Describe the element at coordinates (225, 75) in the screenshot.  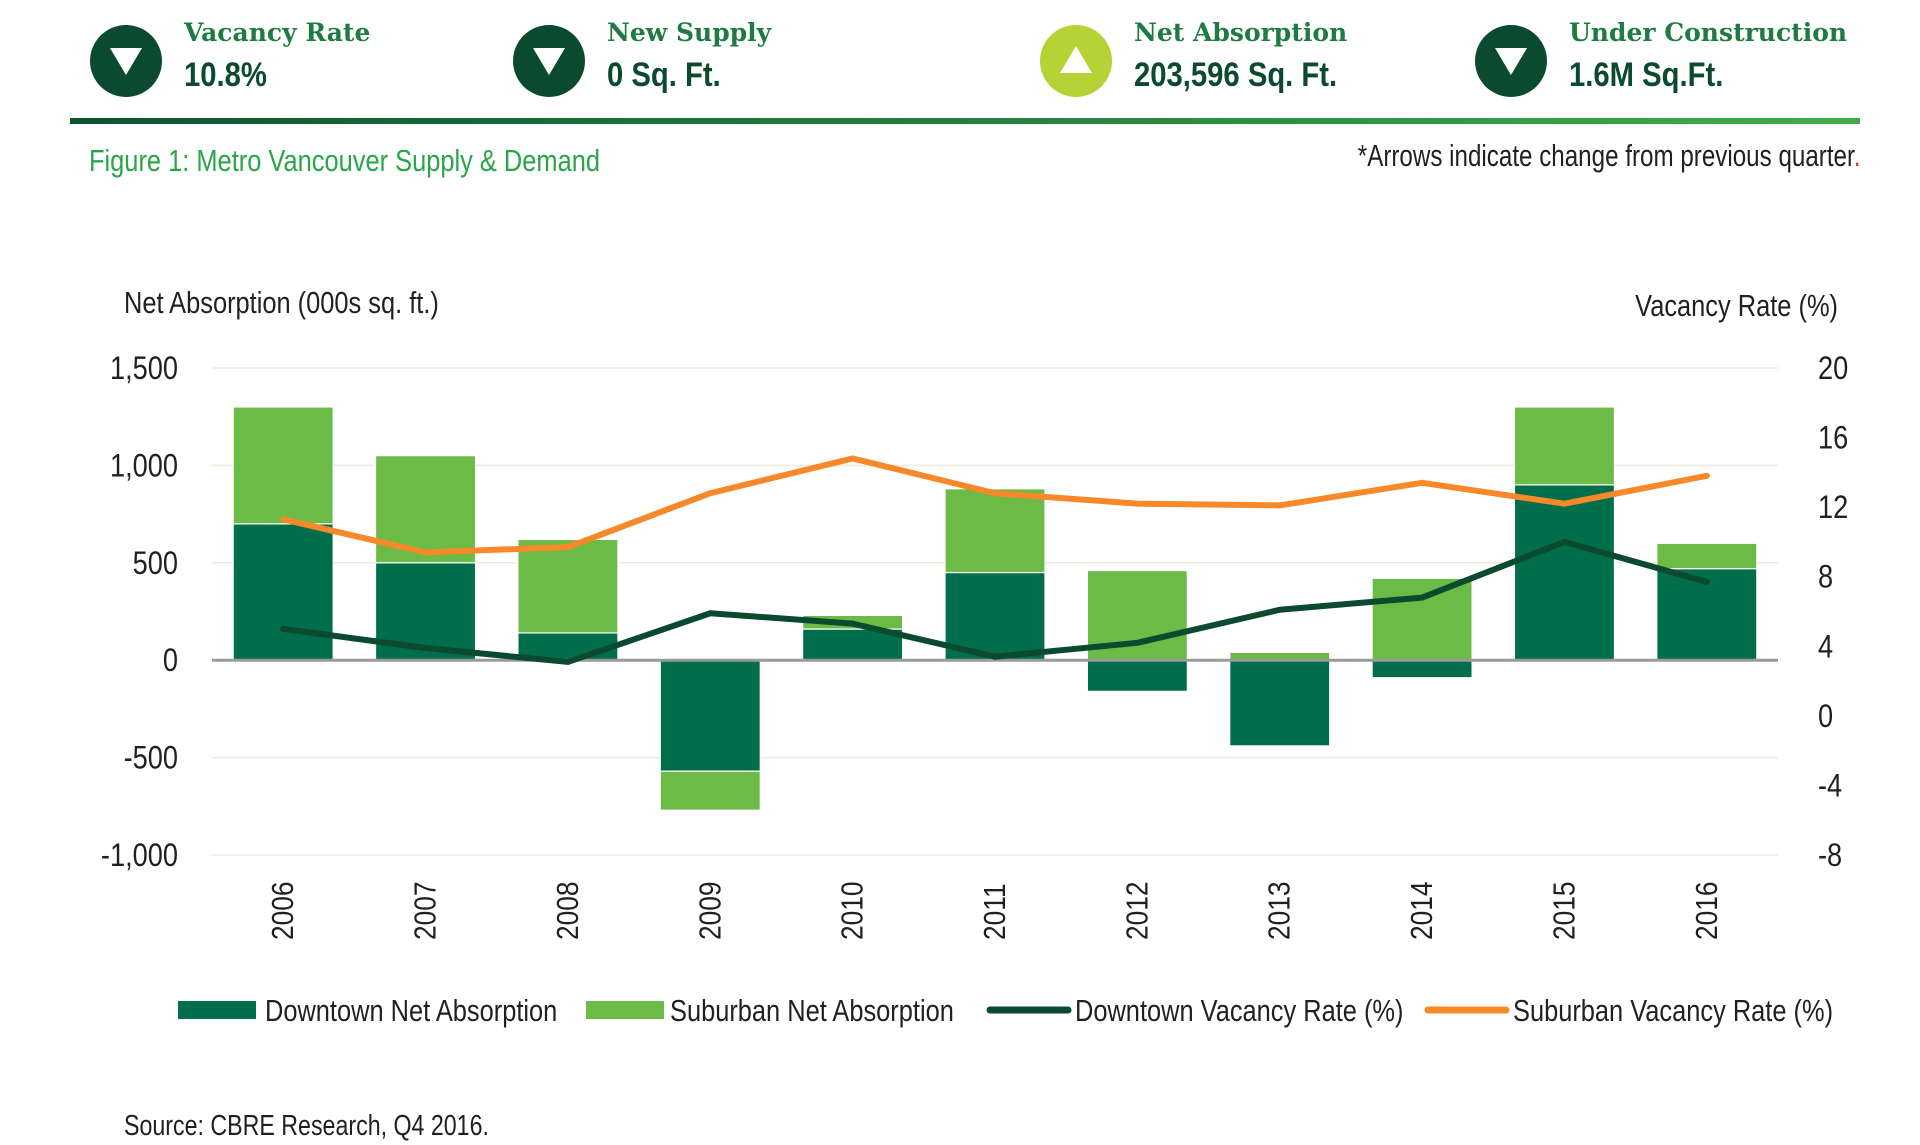
I see `kpi-value: 10.8%` at that location.